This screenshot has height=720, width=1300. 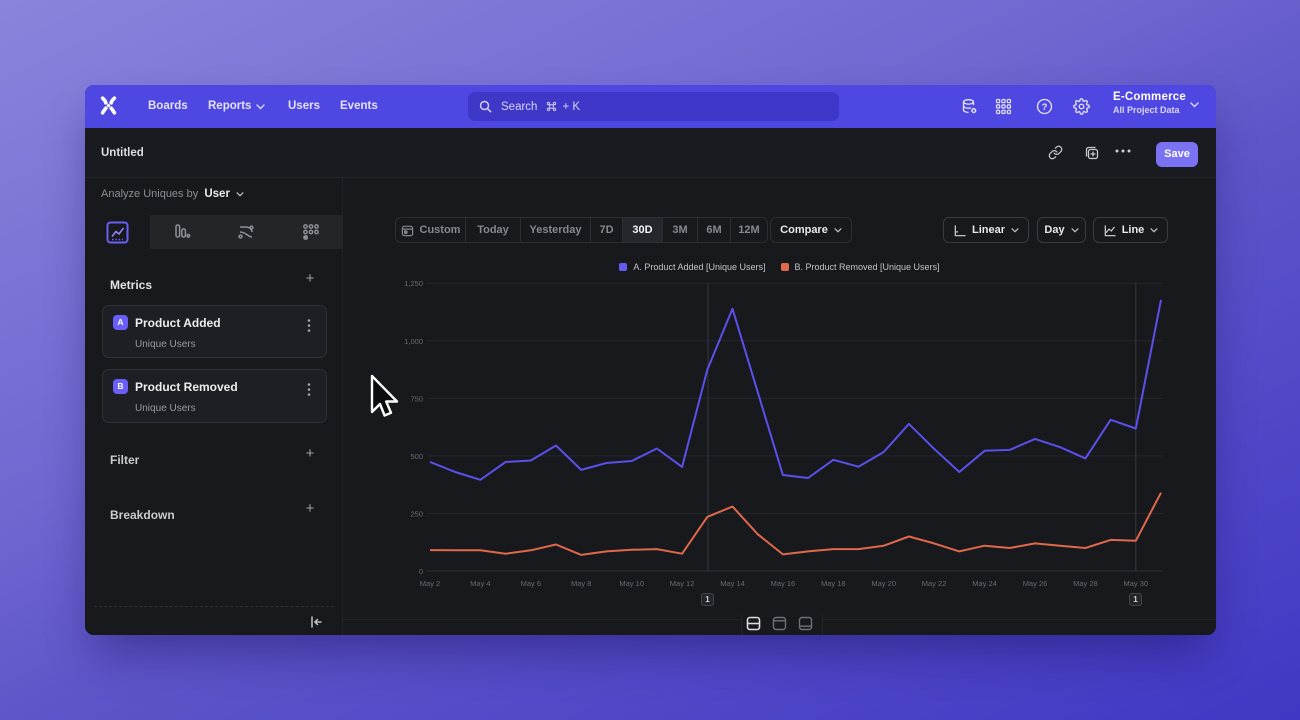 What do you see at coordinates (416, 398) in the screenshot?
I see `svg-text: 750` at bounding box center [416, 398].